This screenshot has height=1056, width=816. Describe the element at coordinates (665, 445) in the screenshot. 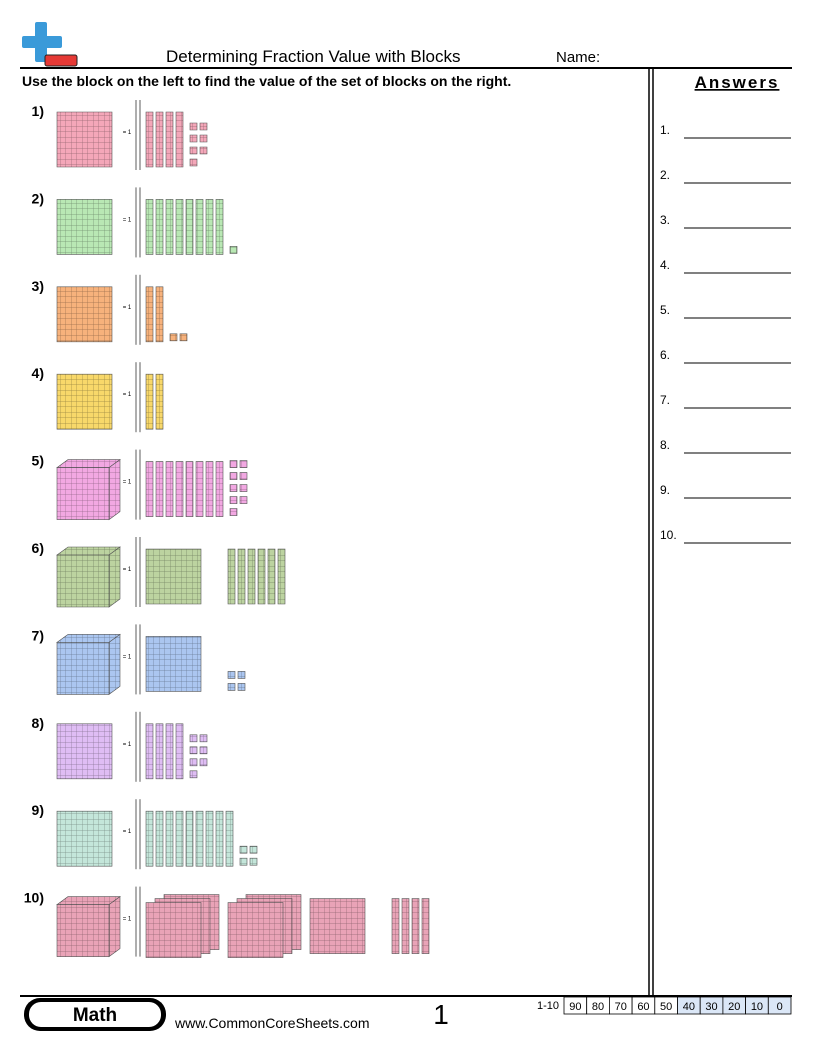

I see `answer-number: 8.` at that location.